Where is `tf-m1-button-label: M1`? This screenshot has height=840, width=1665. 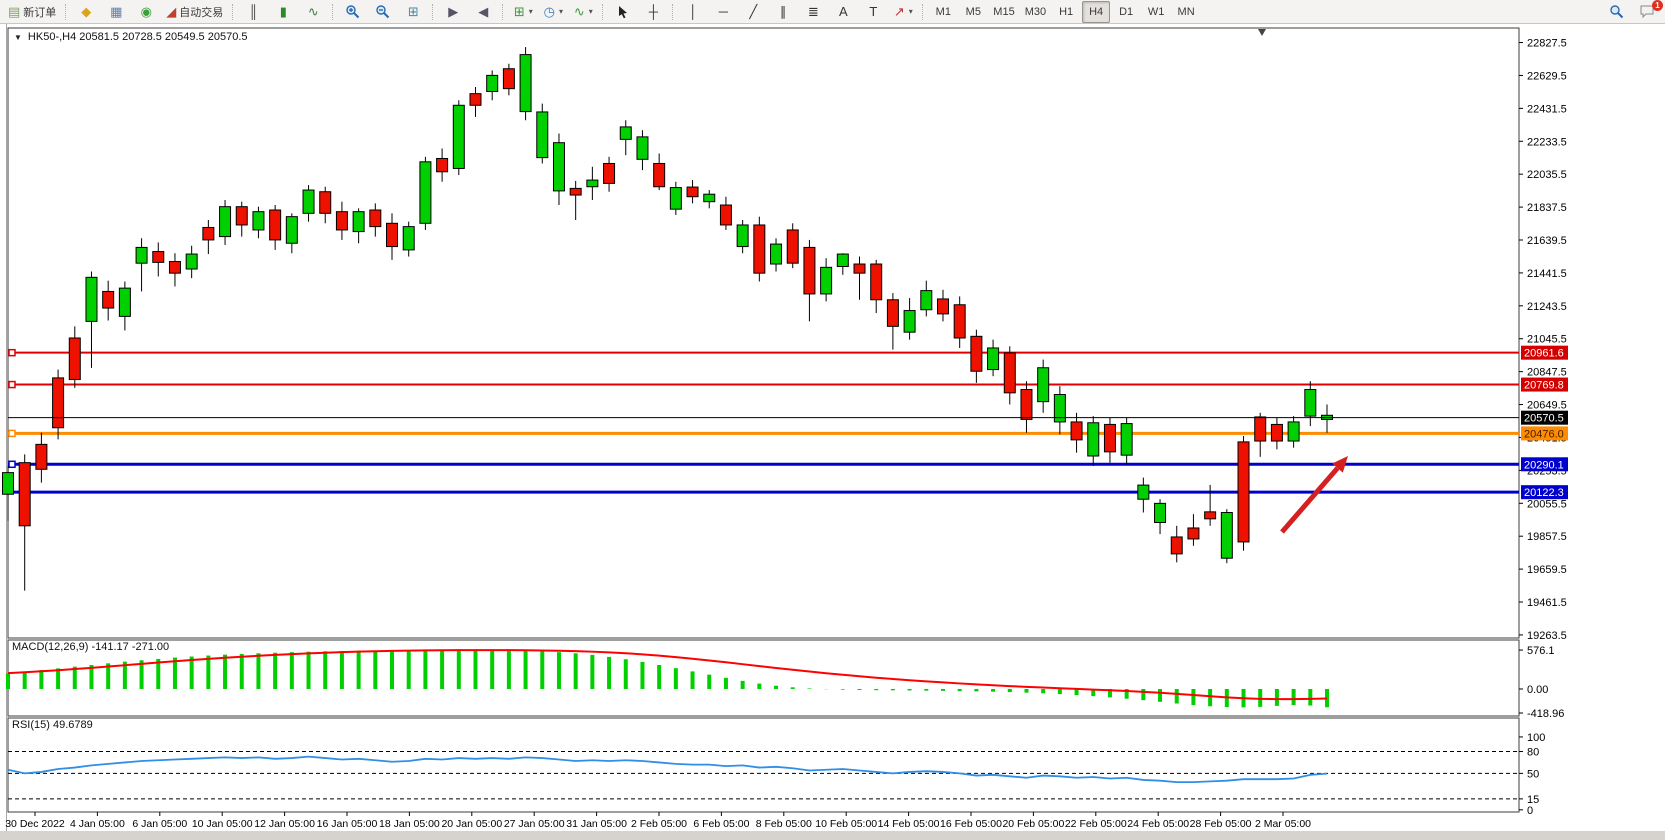 tf-m1-button-label: M1 is located at coordinates (943, 11).